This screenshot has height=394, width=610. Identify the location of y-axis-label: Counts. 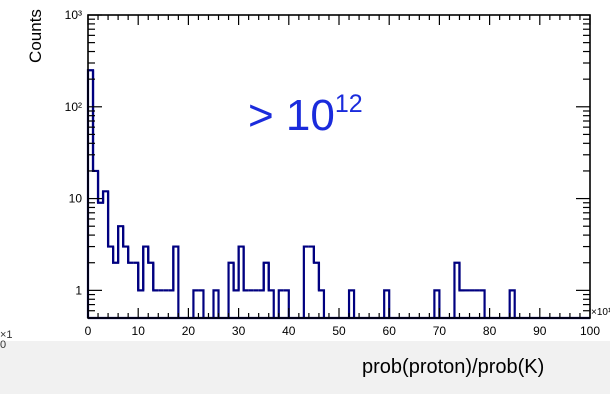
(35, 36).